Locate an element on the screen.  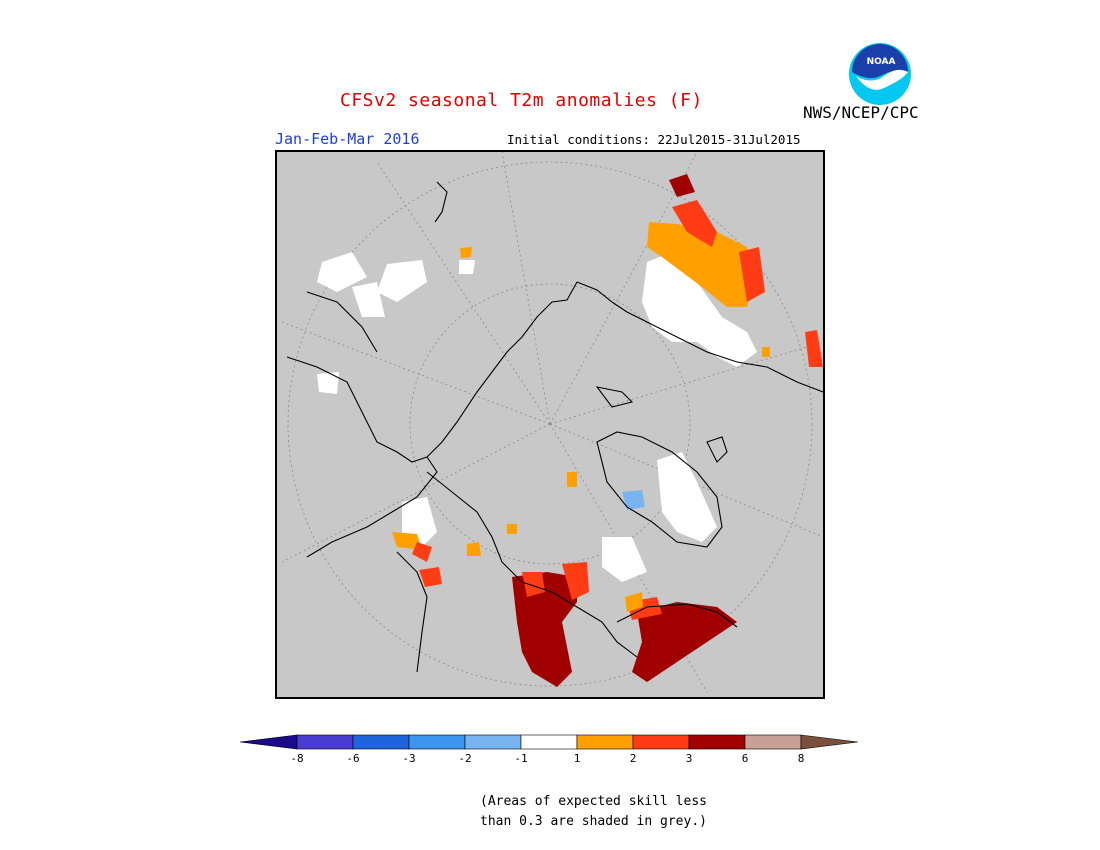
initial-conditions-label: Initial conditions: 22Jul2015-31Jul2015 is located at coordinates (654, 139).